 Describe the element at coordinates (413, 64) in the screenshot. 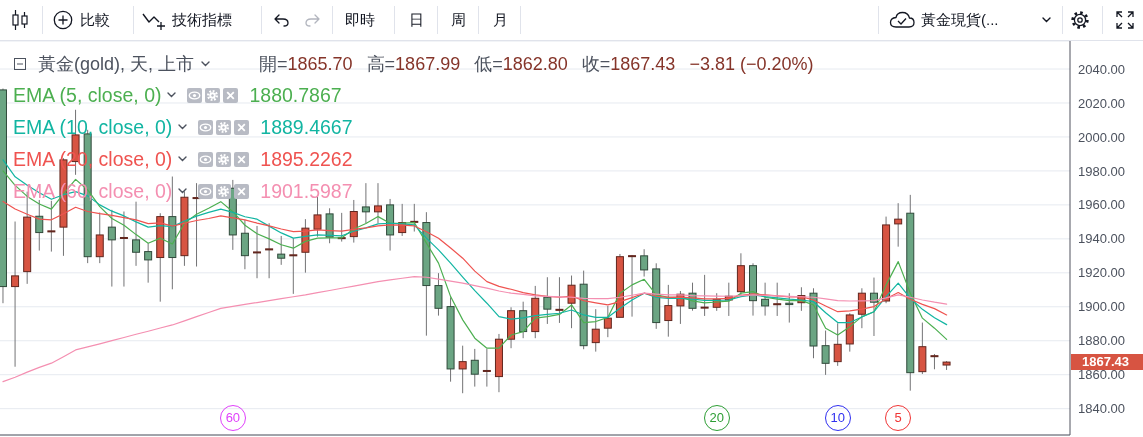

I see `annotation: 高=1867.99` at that location.